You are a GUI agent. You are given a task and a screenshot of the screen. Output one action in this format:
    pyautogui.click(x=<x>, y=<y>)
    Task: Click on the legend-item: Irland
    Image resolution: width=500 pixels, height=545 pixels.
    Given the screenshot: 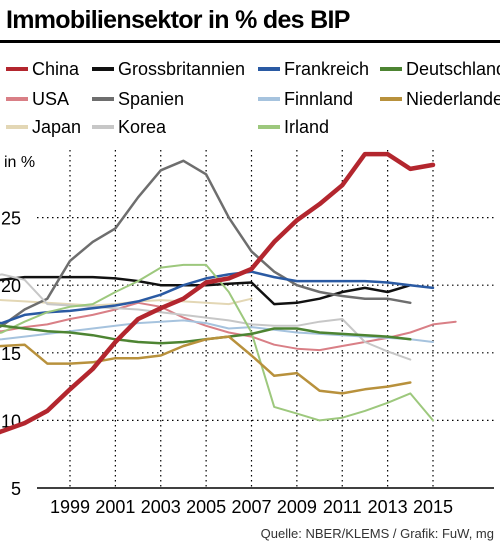 What is the action you would take?
    pyautogui.click(x=293, y=127)
    